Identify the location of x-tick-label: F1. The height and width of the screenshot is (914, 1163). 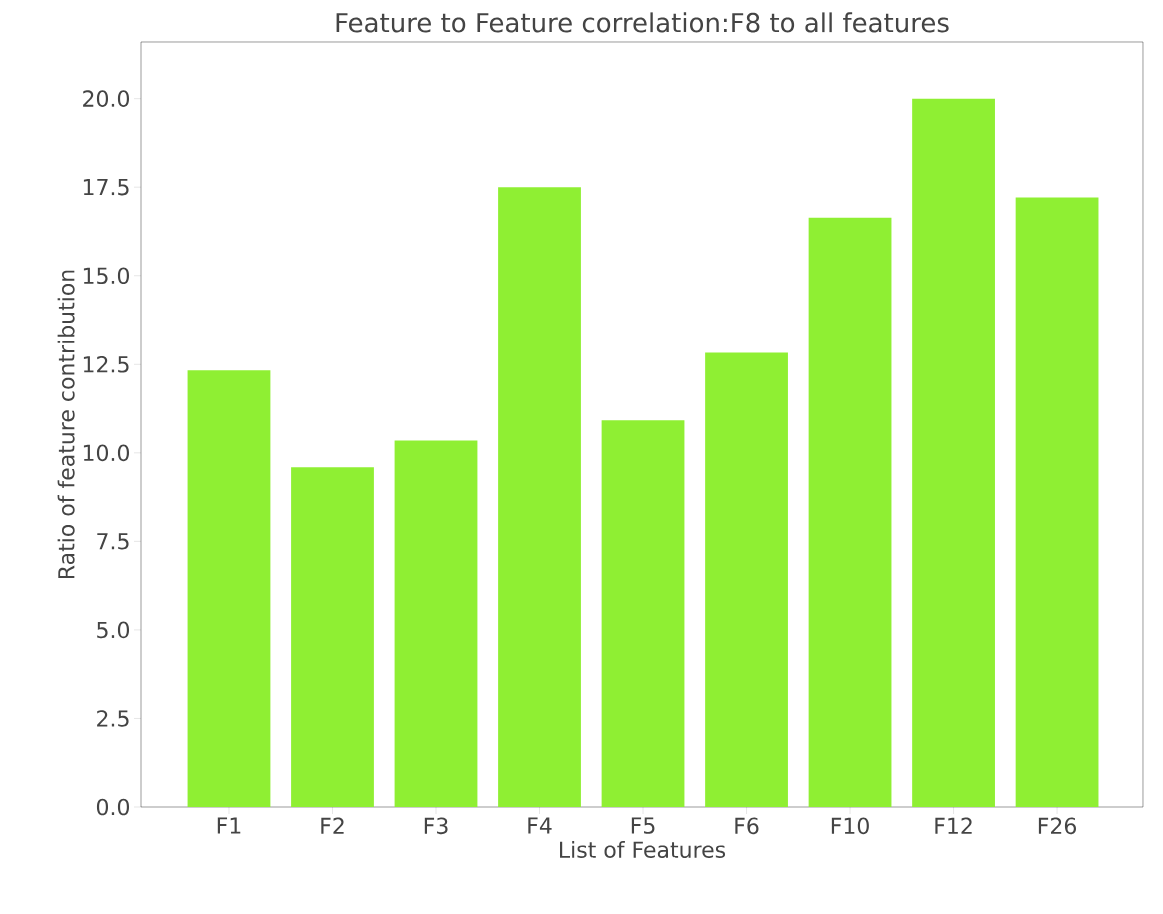
(229, 825).